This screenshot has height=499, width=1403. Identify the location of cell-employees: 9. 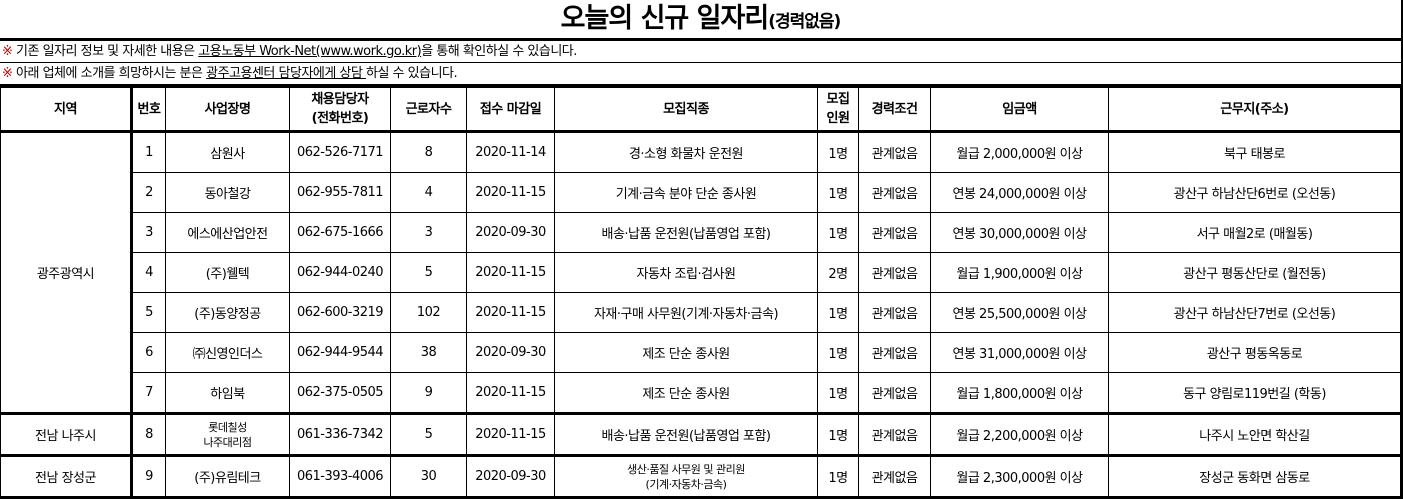
(428, 393).